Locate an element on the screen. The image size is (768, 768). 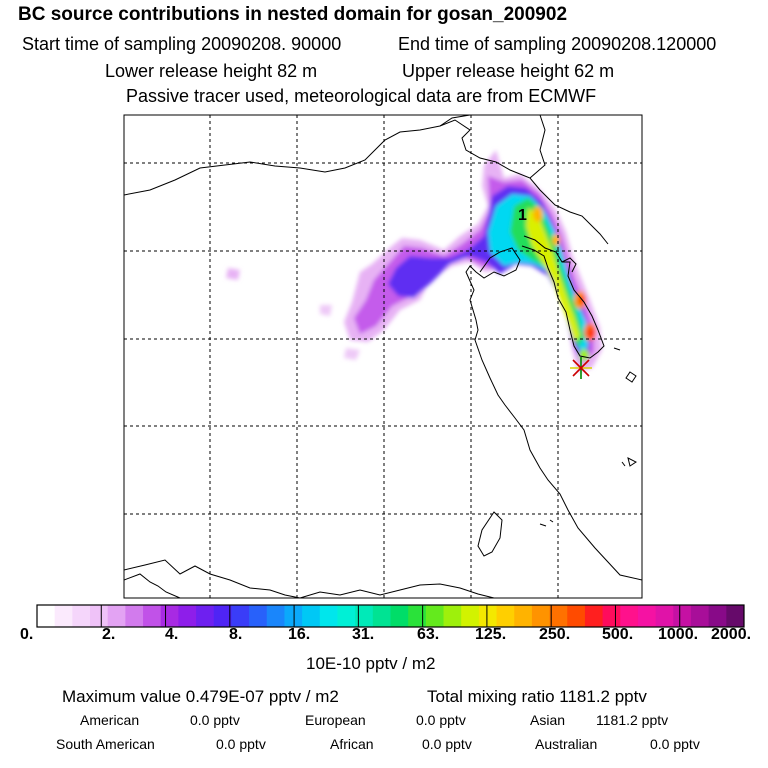
contrib-european-value: 0.0 pptv is located at coordinates (441, 720).